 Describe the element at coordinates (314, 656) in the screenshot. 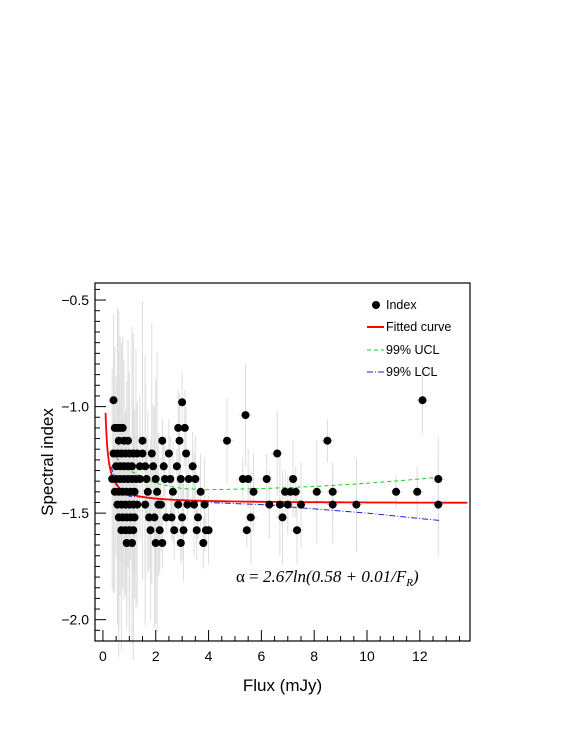

I see `x-tick-label: 8` at that location.